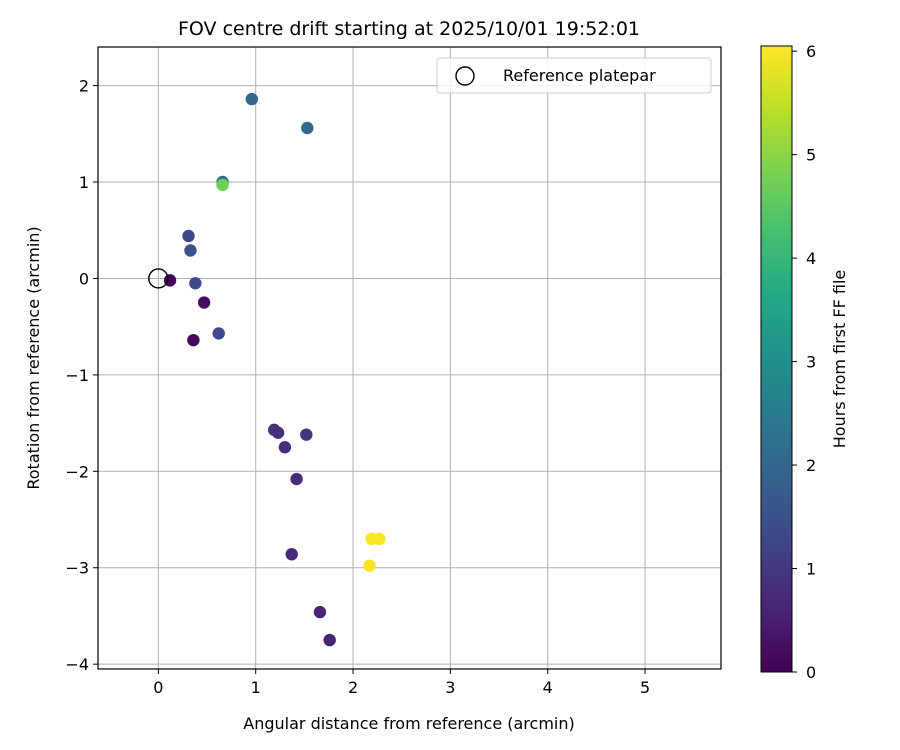 The width and height of the screenshot is (900, 750). I want to click on colorbar-tick-label: 6, so click(811, 51).